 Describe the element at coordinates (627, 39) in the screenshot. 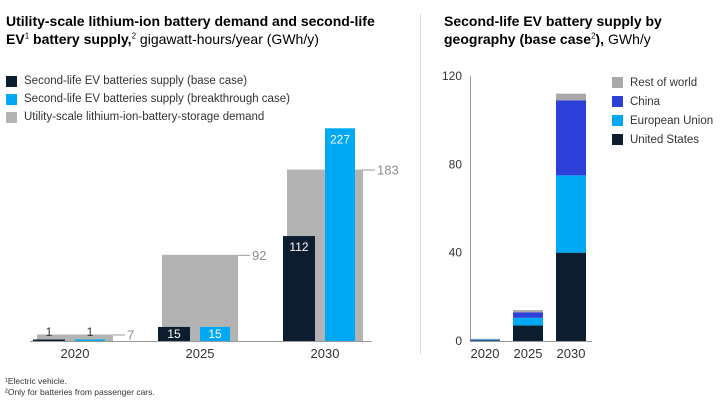

I see `right-title-unit: GWh/y` at that location.